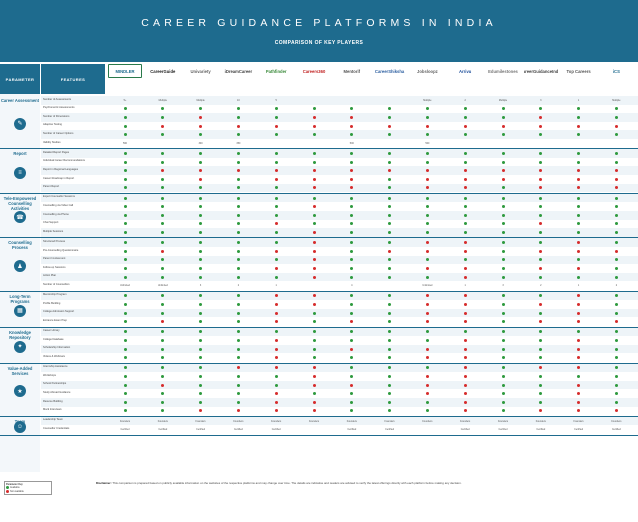  I want to click on feature-row: Entrance Exam Prep, so click(339, 321).